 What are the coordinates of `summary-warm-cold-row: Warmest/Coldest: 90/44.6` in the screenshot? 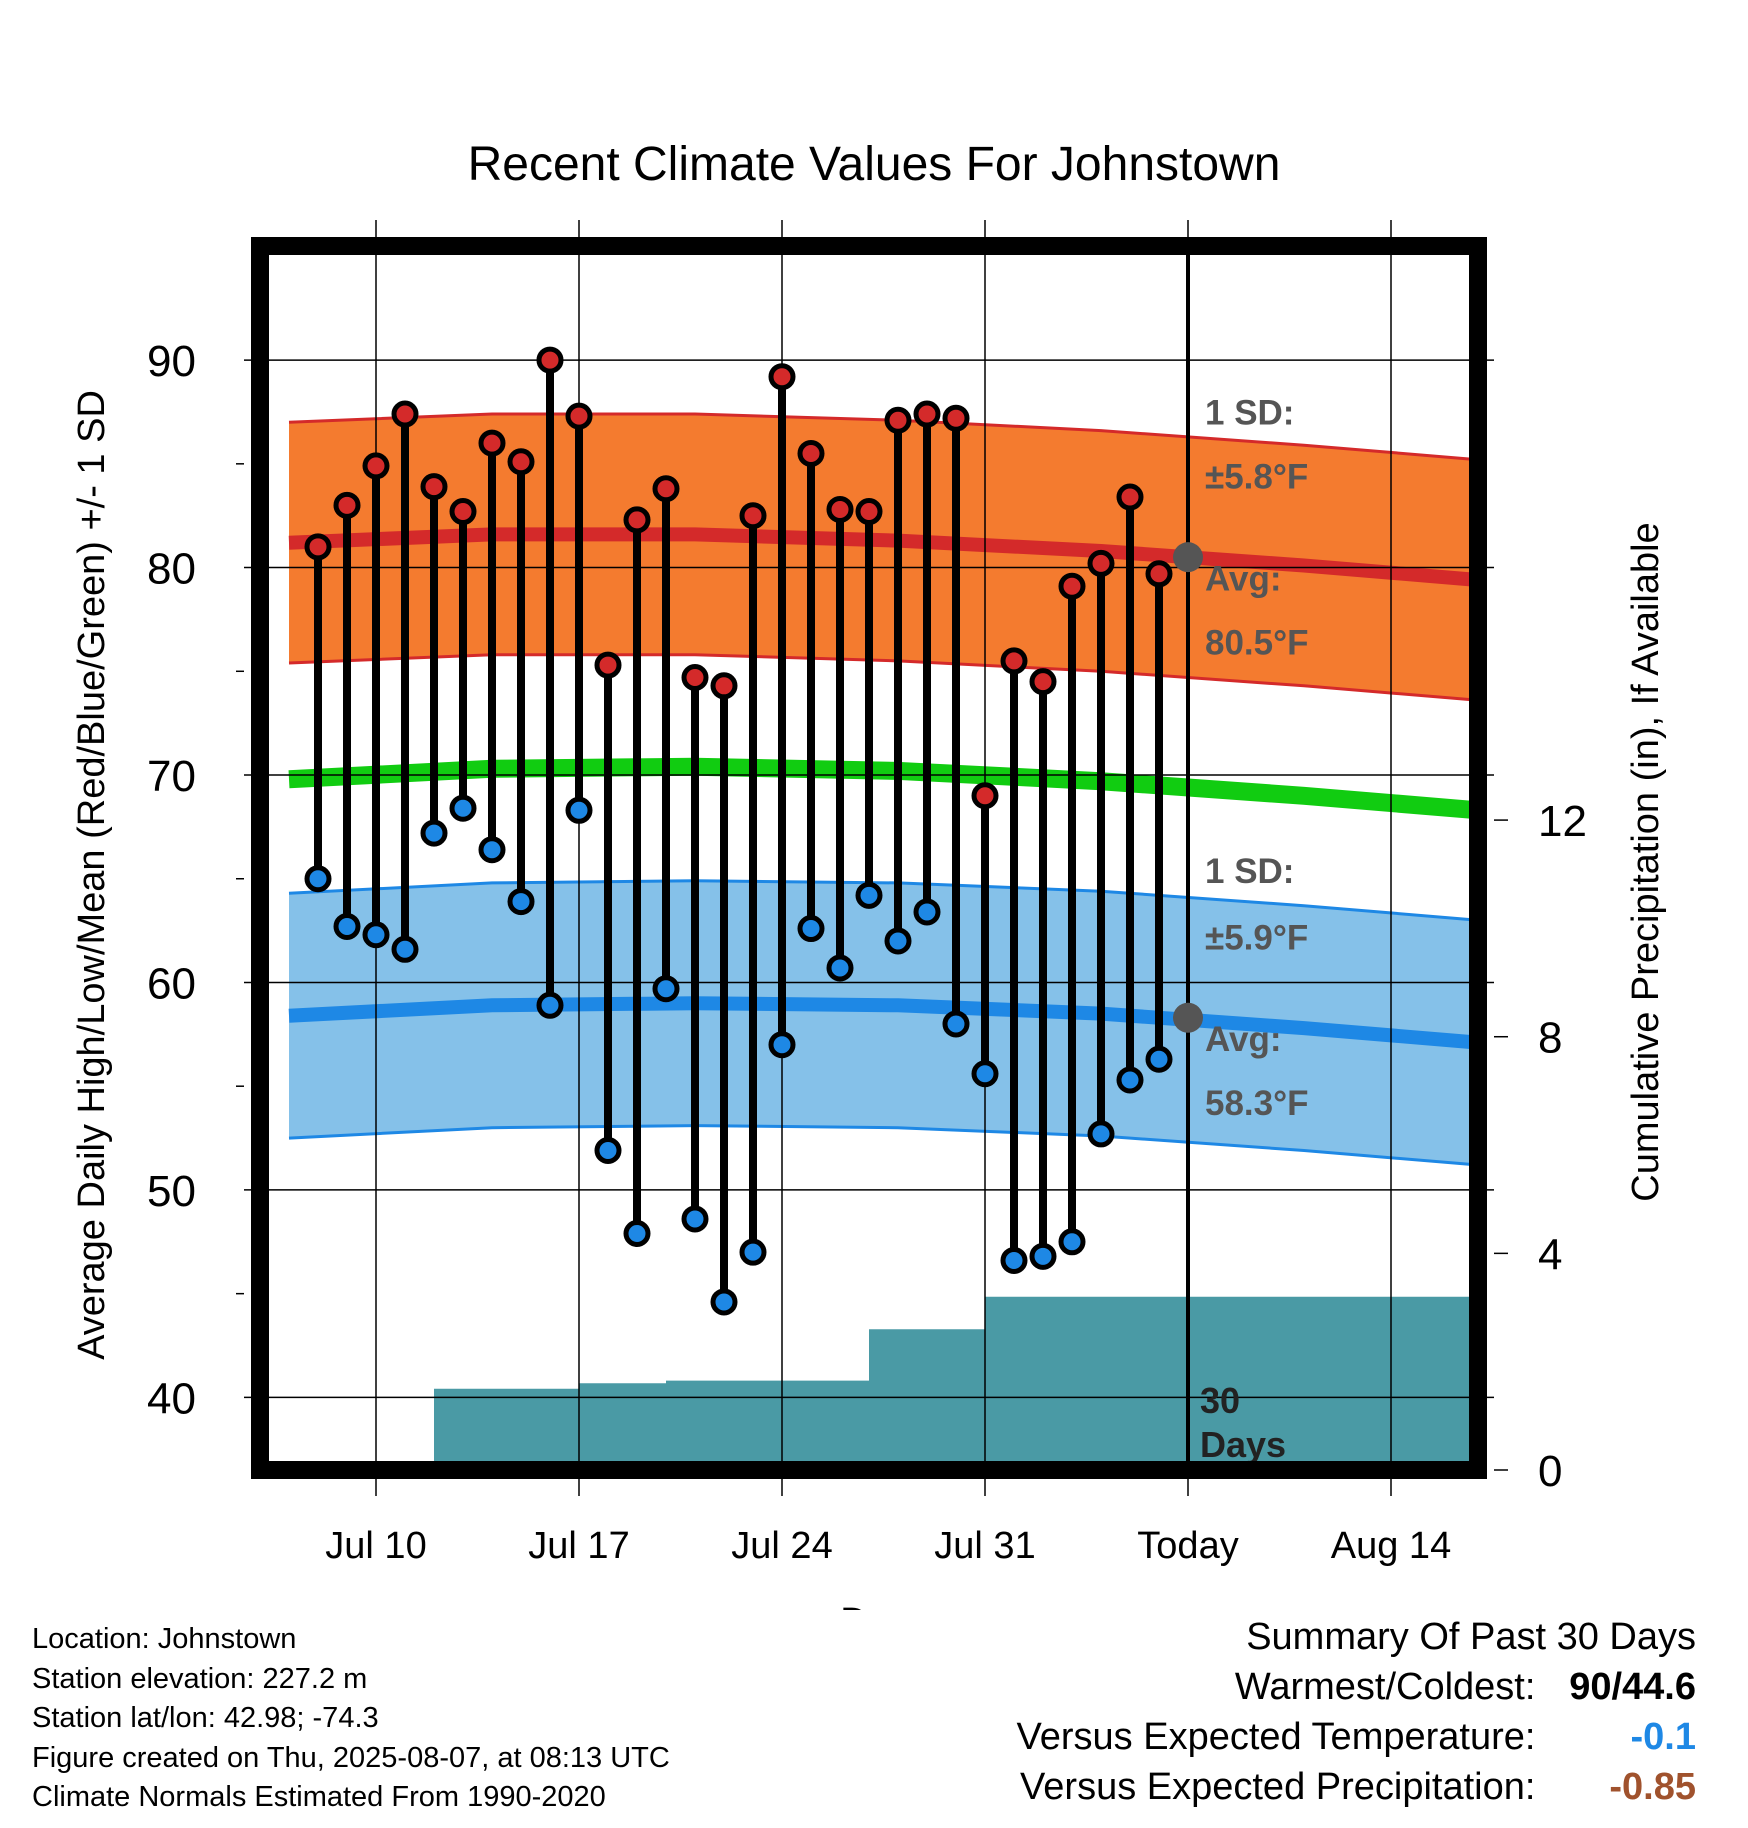 It's located at (1356, 1687).